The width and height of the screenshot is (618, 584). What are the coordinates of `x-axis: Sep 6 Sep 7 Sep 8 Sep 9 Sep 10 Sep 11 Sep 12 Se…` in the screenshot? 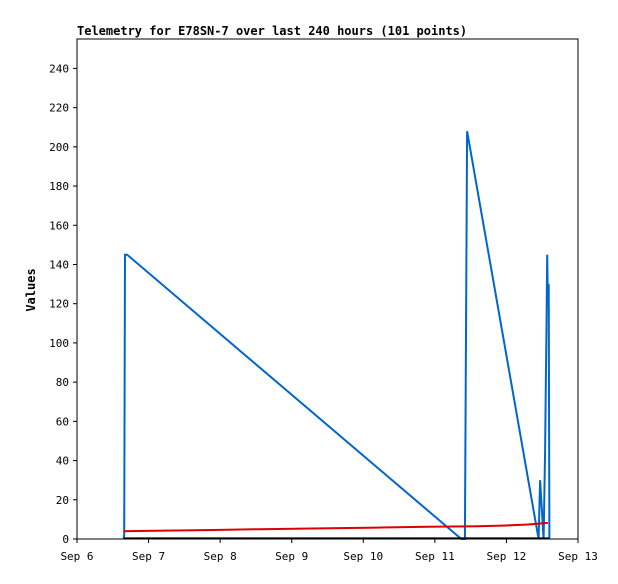 It's located at (329, 551).